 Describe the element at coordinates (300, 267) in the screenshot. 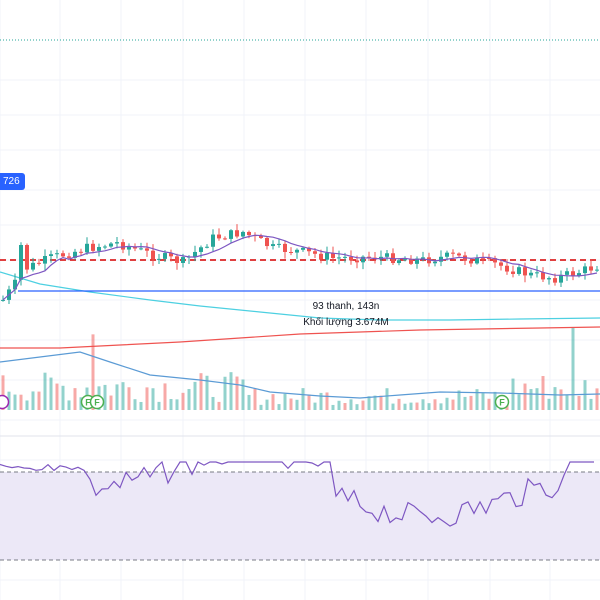

I see `ma-short-line` at that location.